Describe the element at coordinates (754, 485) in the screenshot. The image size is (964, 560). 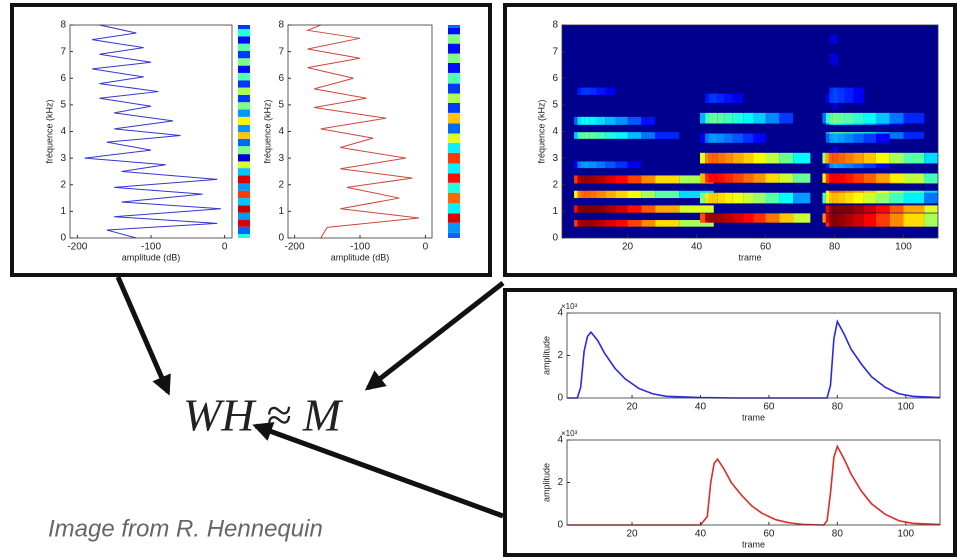
I see `activation-line` at that location.